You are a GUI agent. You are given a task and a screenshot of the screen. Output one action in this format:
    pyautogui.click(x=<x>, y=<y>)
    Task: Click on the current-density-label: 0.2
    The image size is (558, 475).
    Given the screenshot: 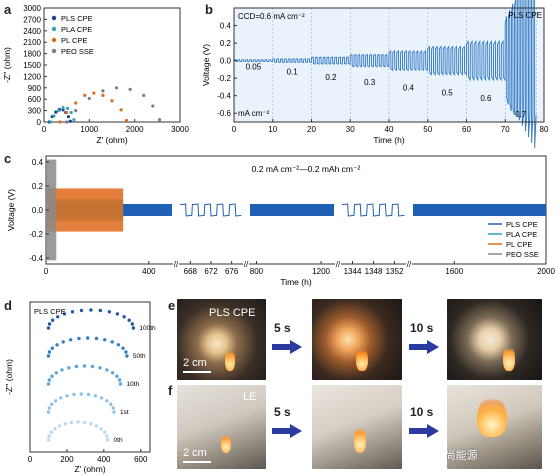 What is the action you would take?
    pyautogui.click(x=331, y=77)
    